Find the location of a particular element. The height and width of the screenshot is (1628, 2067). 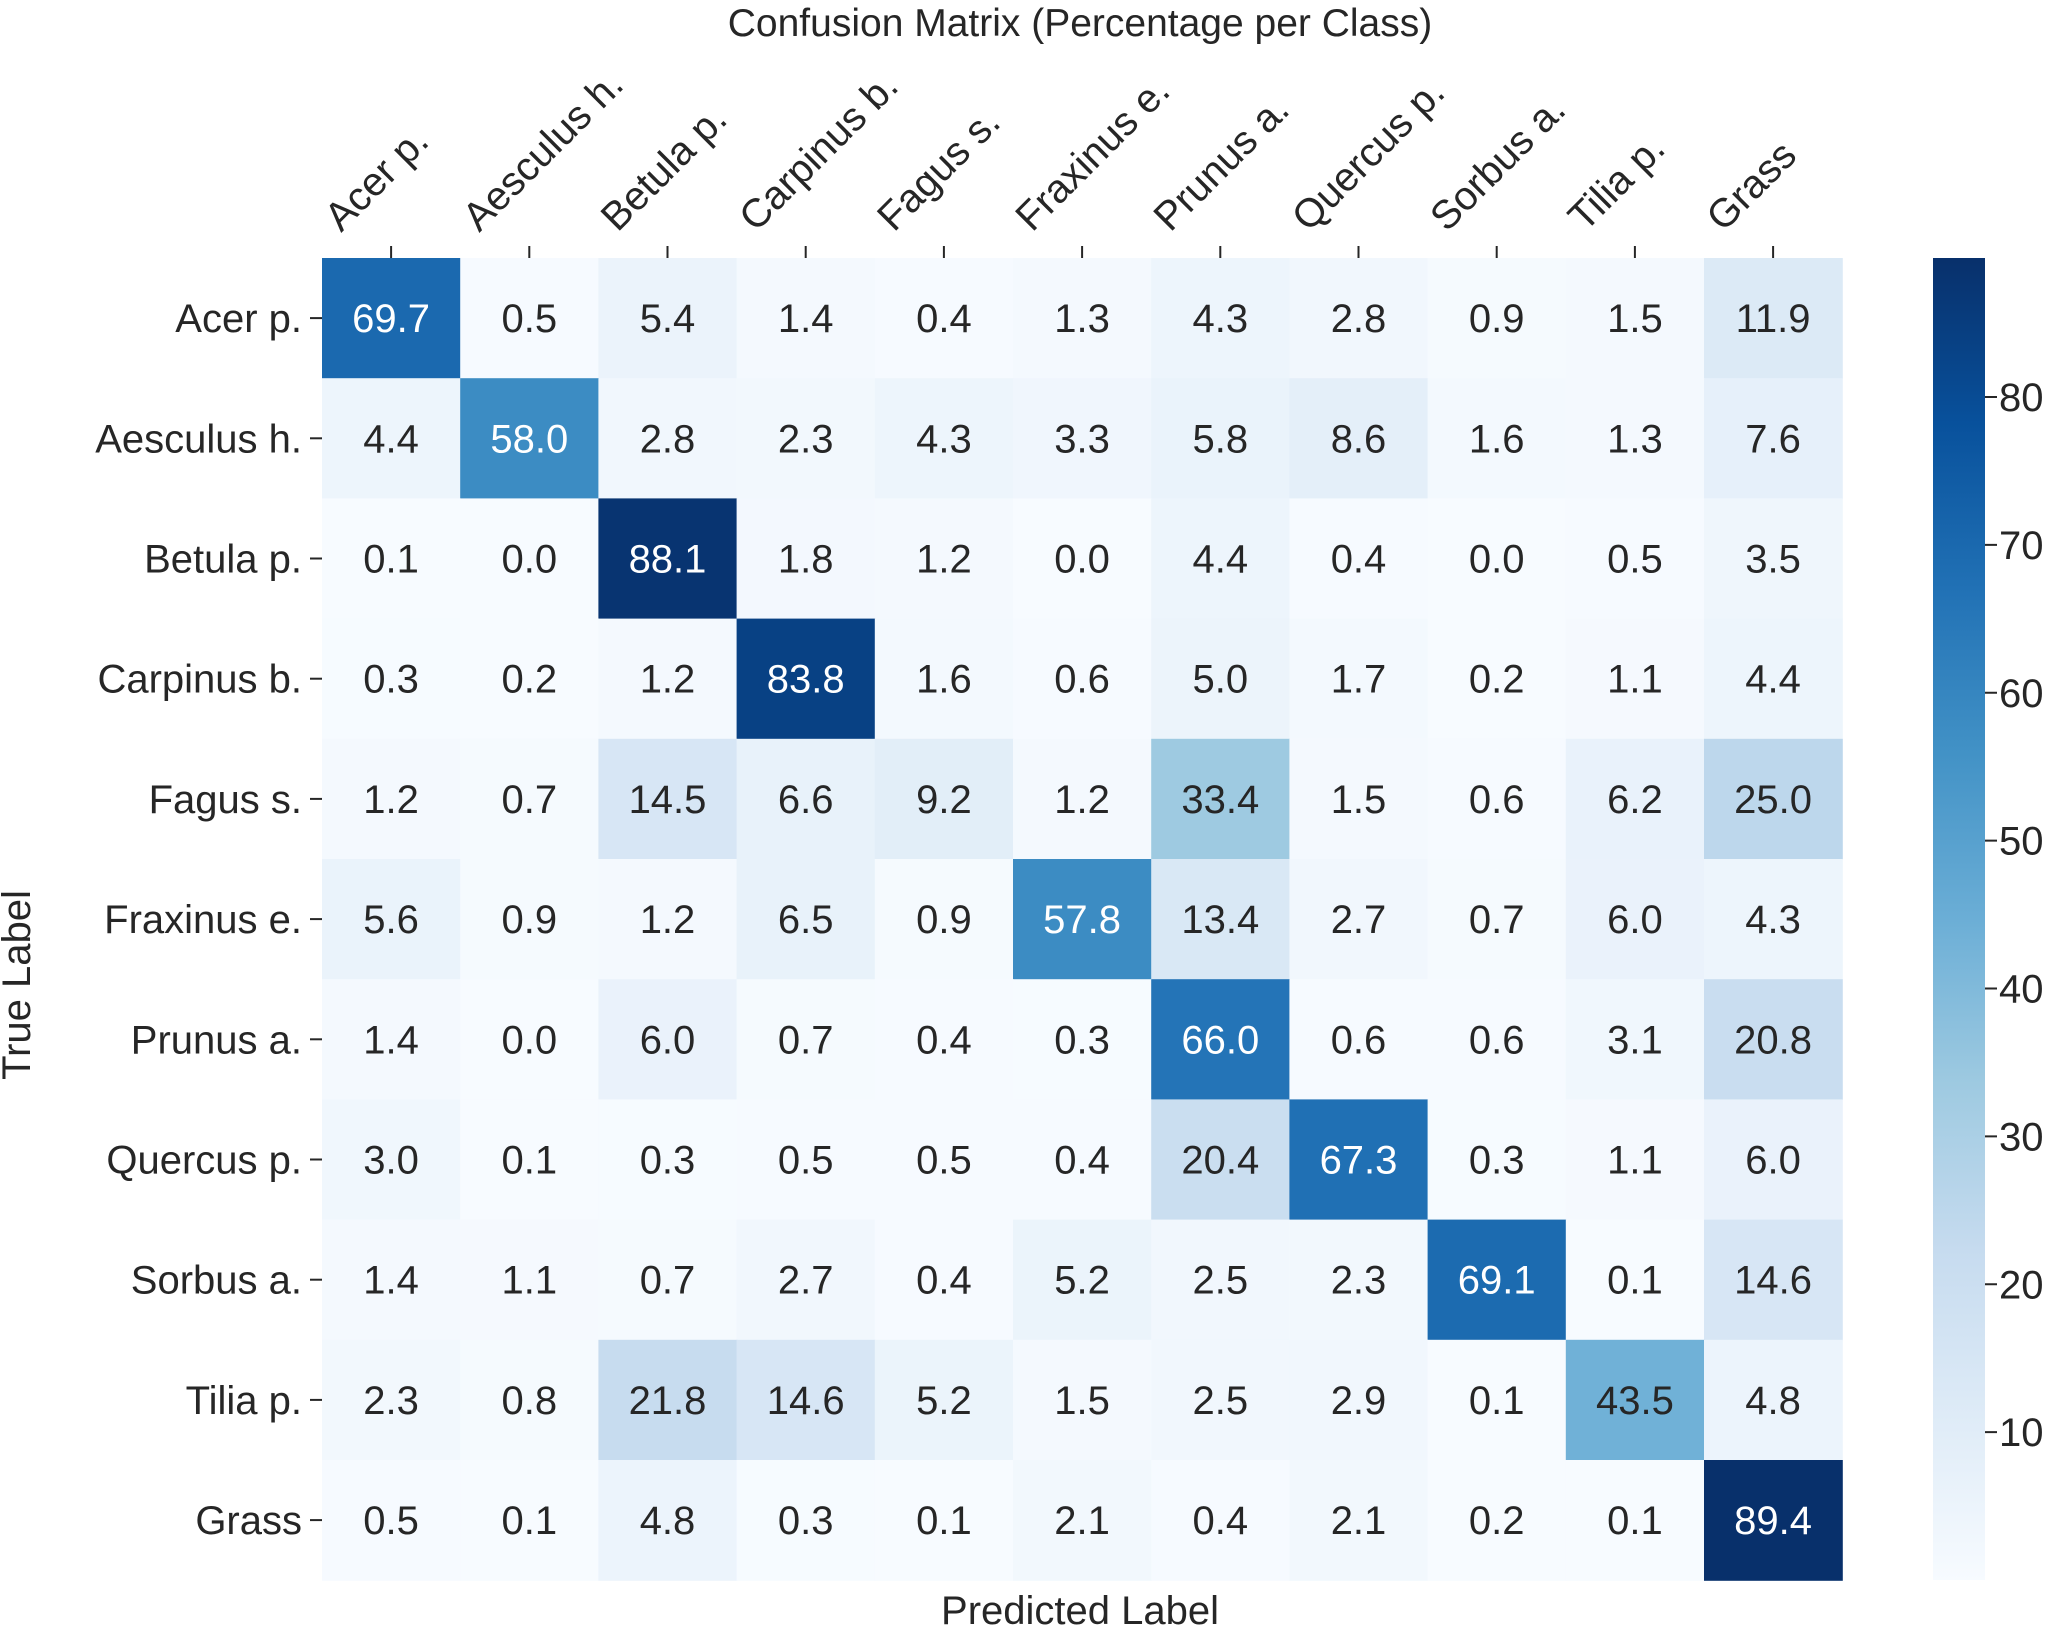

cell-value-label: 3.5 is located at coordinates (1773, 560).